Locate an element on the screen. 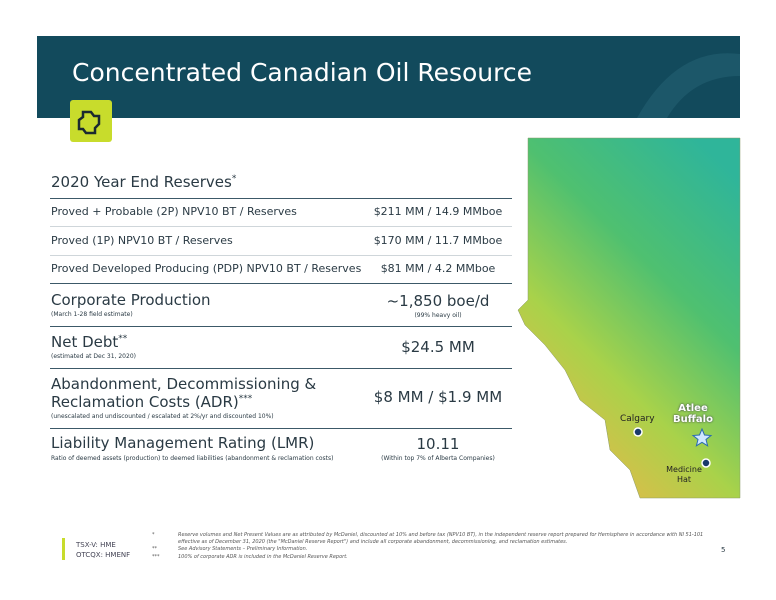  metric-title: Reclamation Costs (ADR)*** is located at coordinates (152, 402).